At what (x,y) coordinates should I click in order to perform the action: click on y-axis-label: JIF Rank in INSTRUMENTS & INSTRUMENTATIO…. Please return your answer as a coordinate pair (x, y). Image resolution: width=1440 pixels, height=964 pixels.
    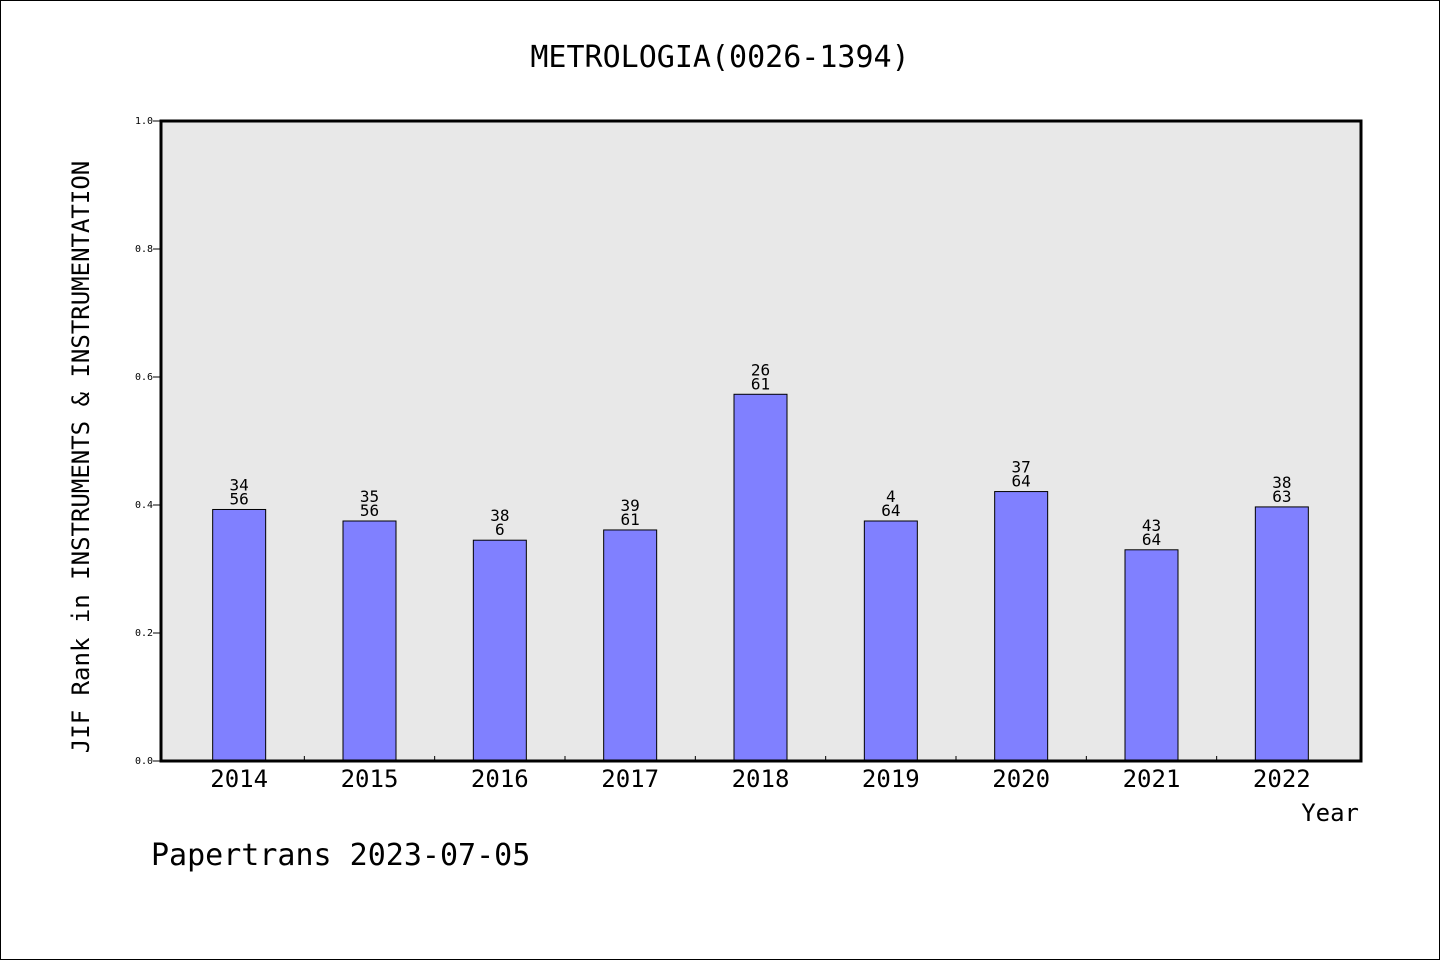
    Looking at the image, I should click on (81, 457).